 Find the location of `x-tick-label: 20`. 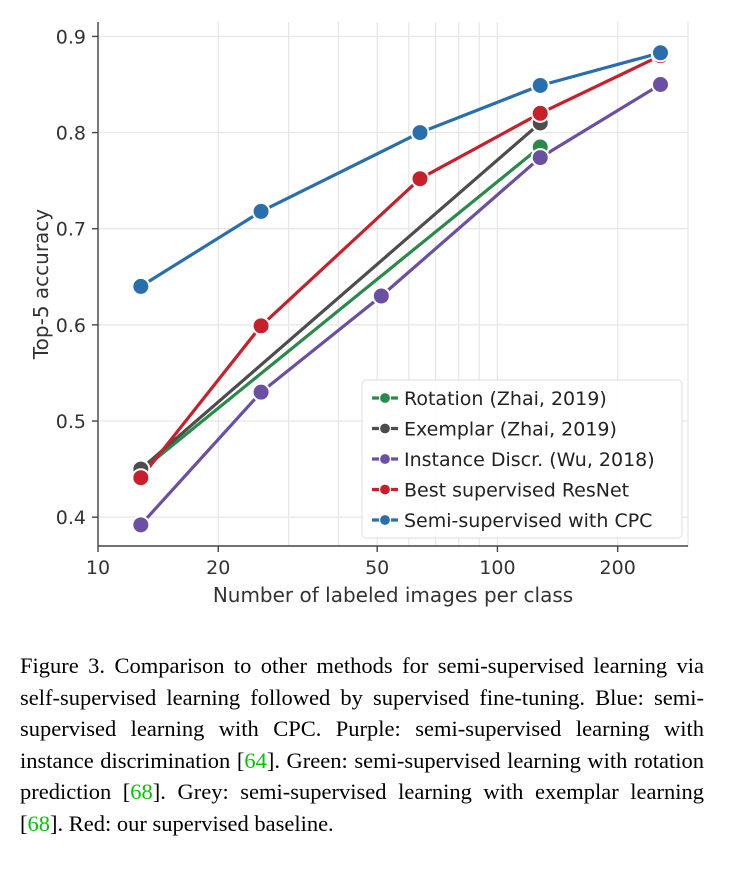

x-tick-label: 20 is located at coordinates (218, 568).